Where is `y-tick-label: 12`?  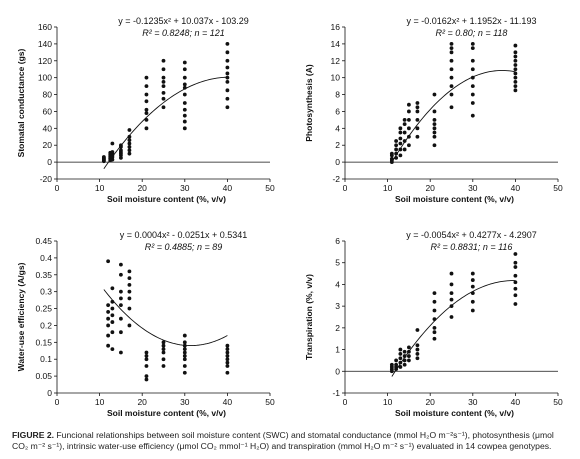
y-tick-label: 12 is located at coordinates (336, 61).